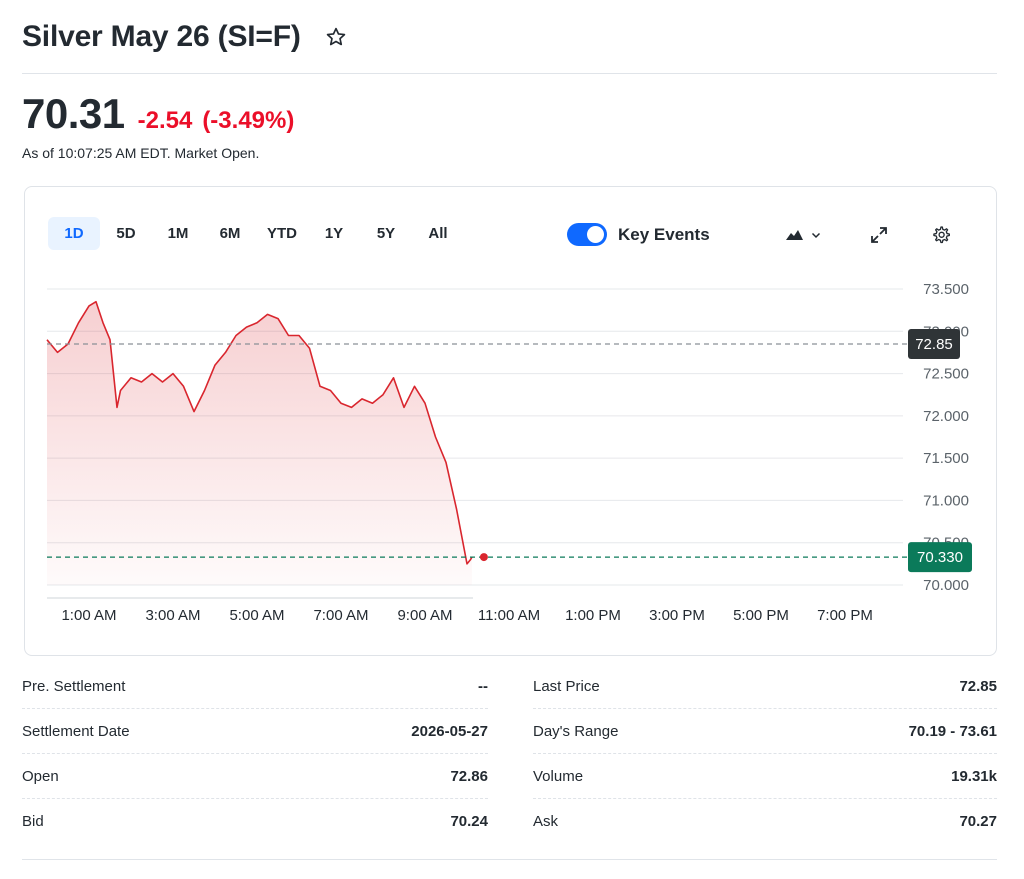 The height and width of the screenshot is (879, 1024). What do you see at coordinates (33, 821) in the screenshot?
I see `stat-label-bid: Bid` at bounding box center [33, 821].